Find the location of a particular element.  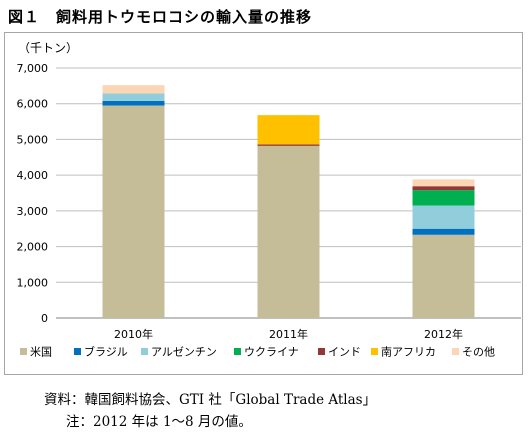

y-axis-label: （千トン） is located at coordinates (48, 48).